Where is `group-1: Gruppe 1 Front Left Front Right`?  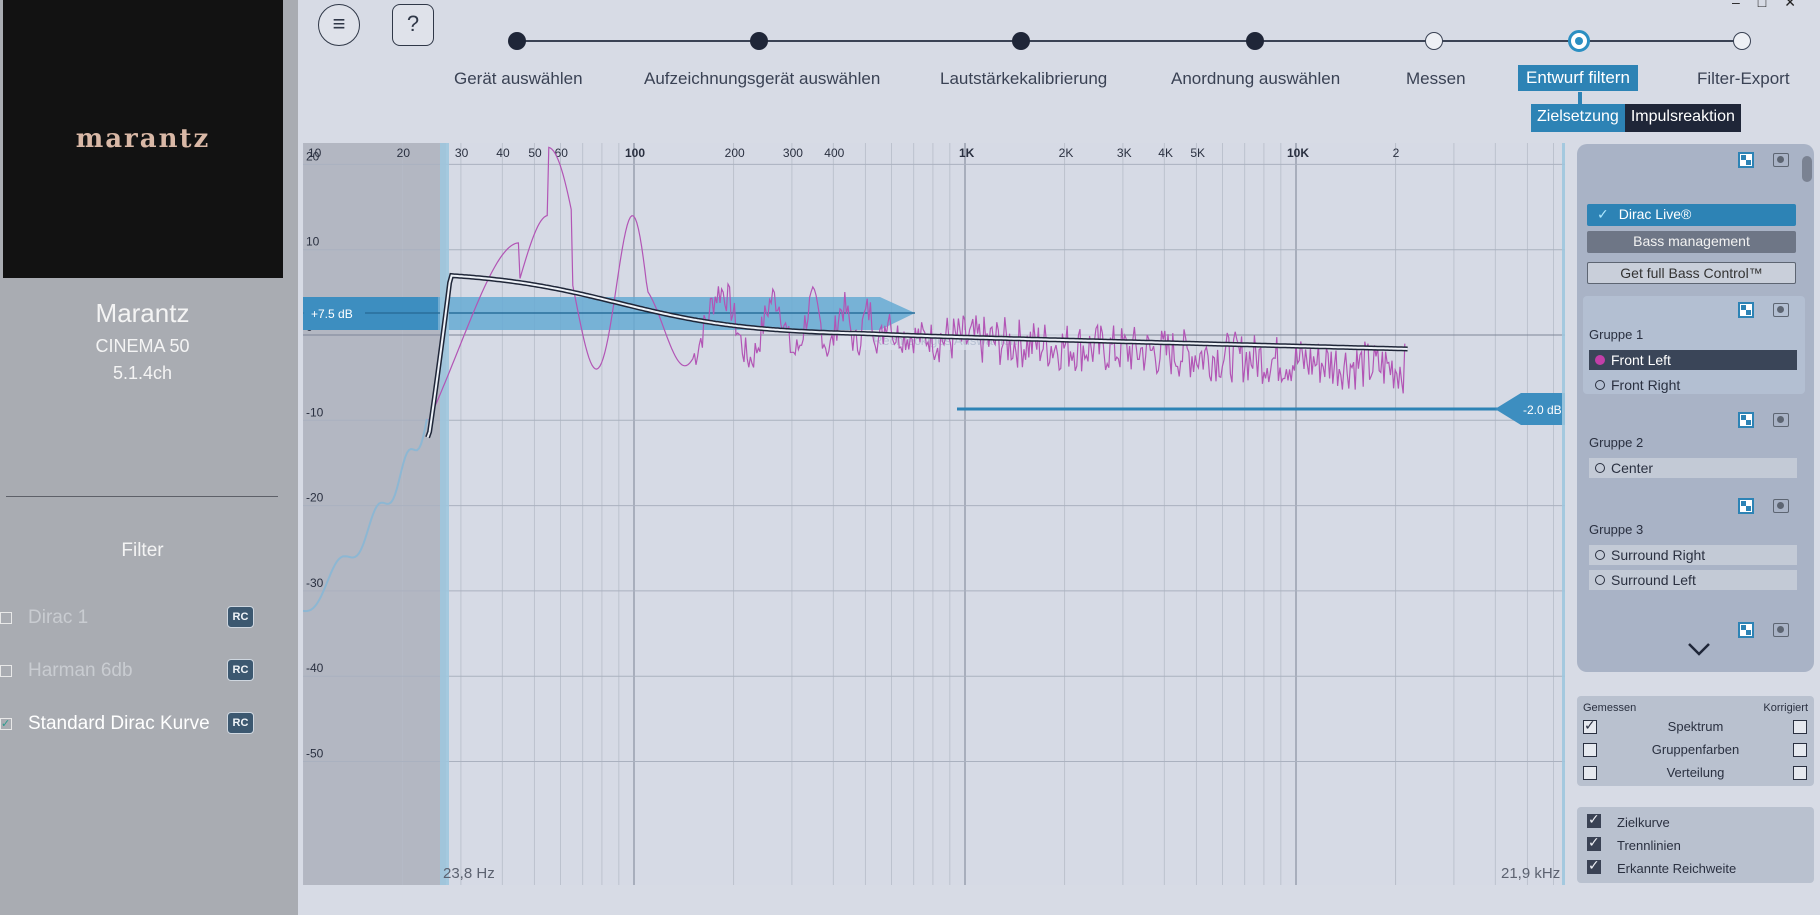
group-1: Gruppe 1 Front Left Front Right is located at coordinates (1694, 345).